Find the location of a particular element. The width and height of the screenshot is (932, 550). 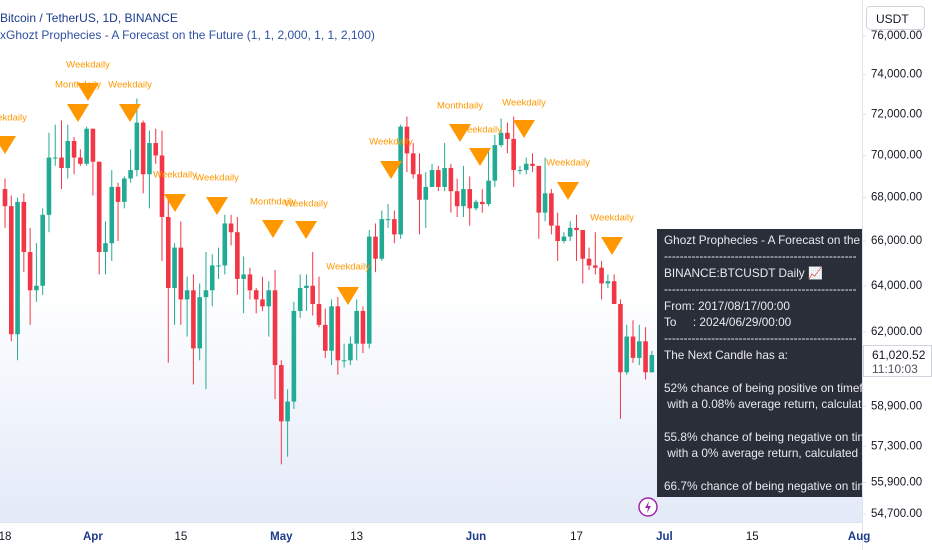

countdown: 11:10:03 is located at coordinates (895, 369).